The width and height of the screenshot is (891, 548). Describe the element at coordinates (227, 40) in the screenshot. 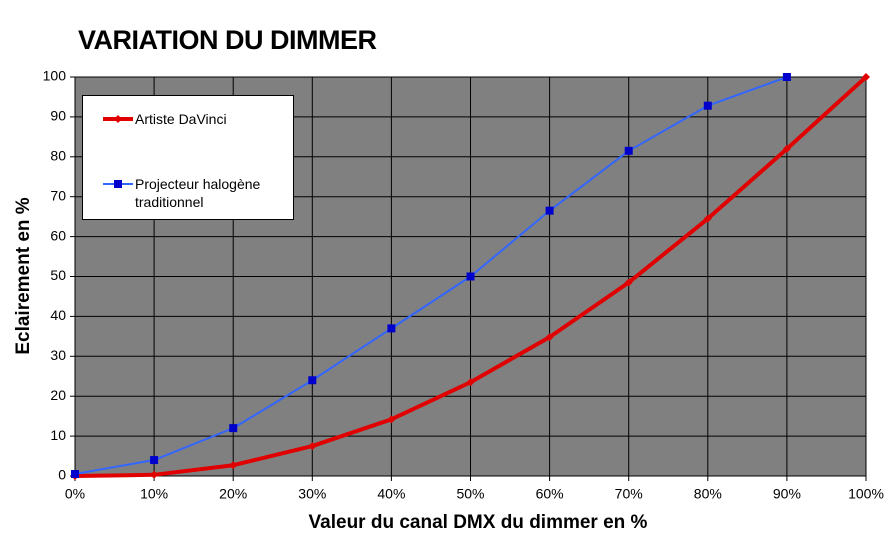

I see `chart-title: VARIATION DU DIMMER` at that location.